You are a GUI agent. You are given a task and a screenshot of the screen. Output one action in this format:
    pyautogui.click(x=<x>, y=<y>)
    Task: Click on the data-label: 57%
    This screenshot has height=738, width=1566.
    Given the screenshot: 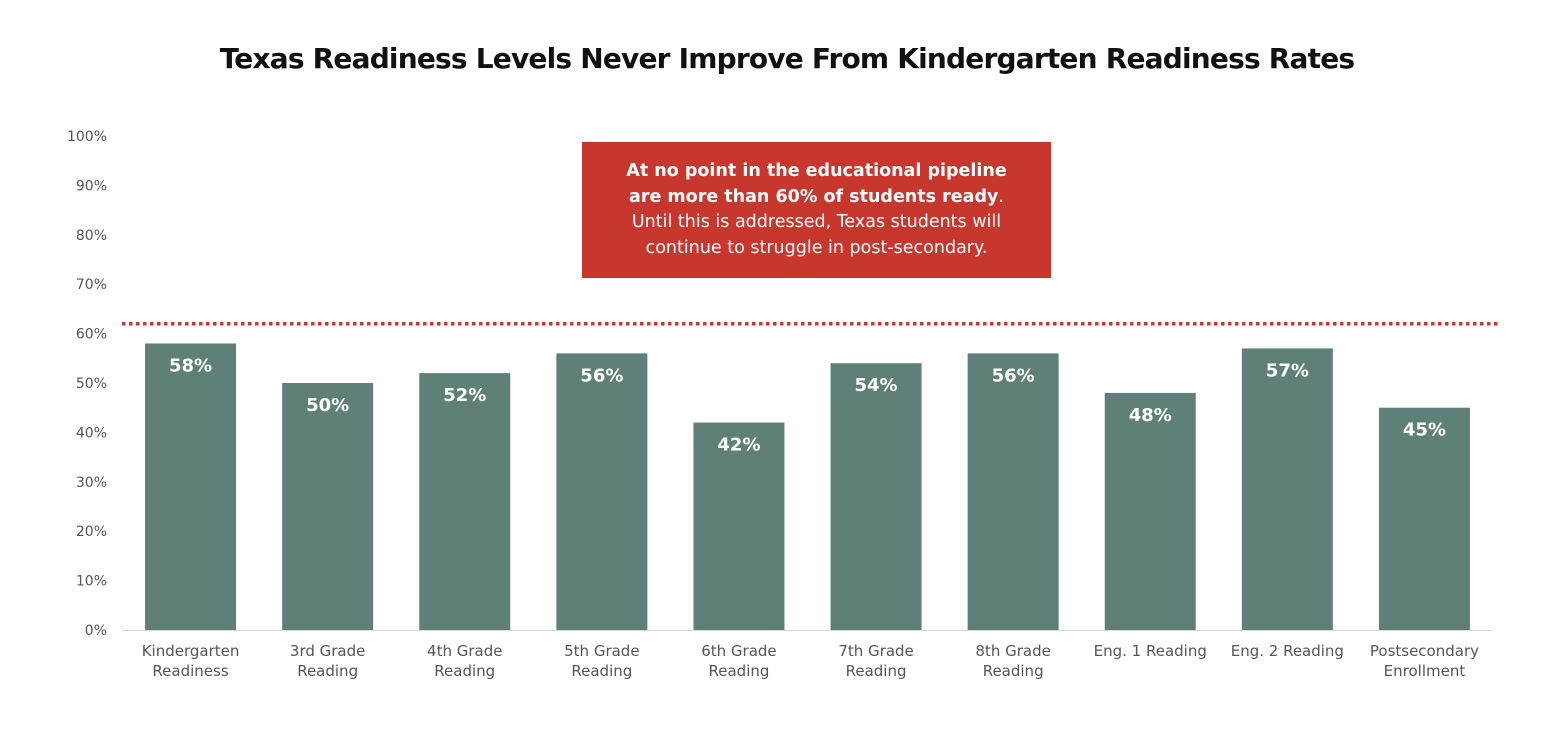 What is the action you would take?
    pyautogui.click(x=1287, y=370)
    